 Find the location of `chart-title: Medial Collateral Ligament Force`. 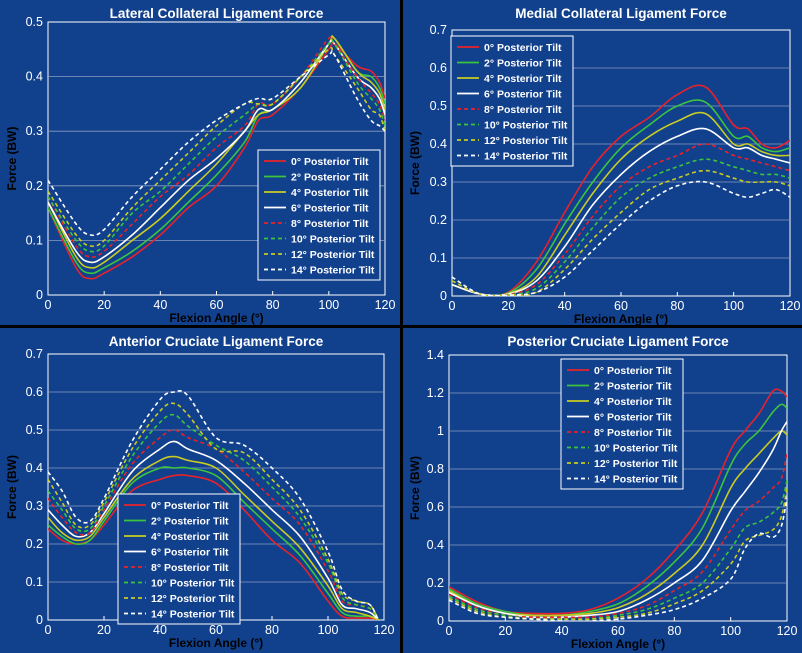

chart-title: Medial Collateral Ligament Force is located at coordinates (621, 13).